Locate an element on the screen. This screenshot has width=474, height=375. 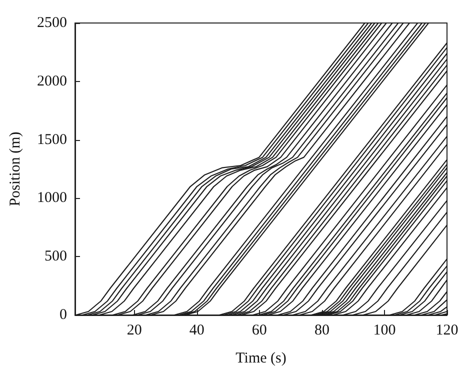
y-axis-title: Position (m) is located at coordinates (16, 169).